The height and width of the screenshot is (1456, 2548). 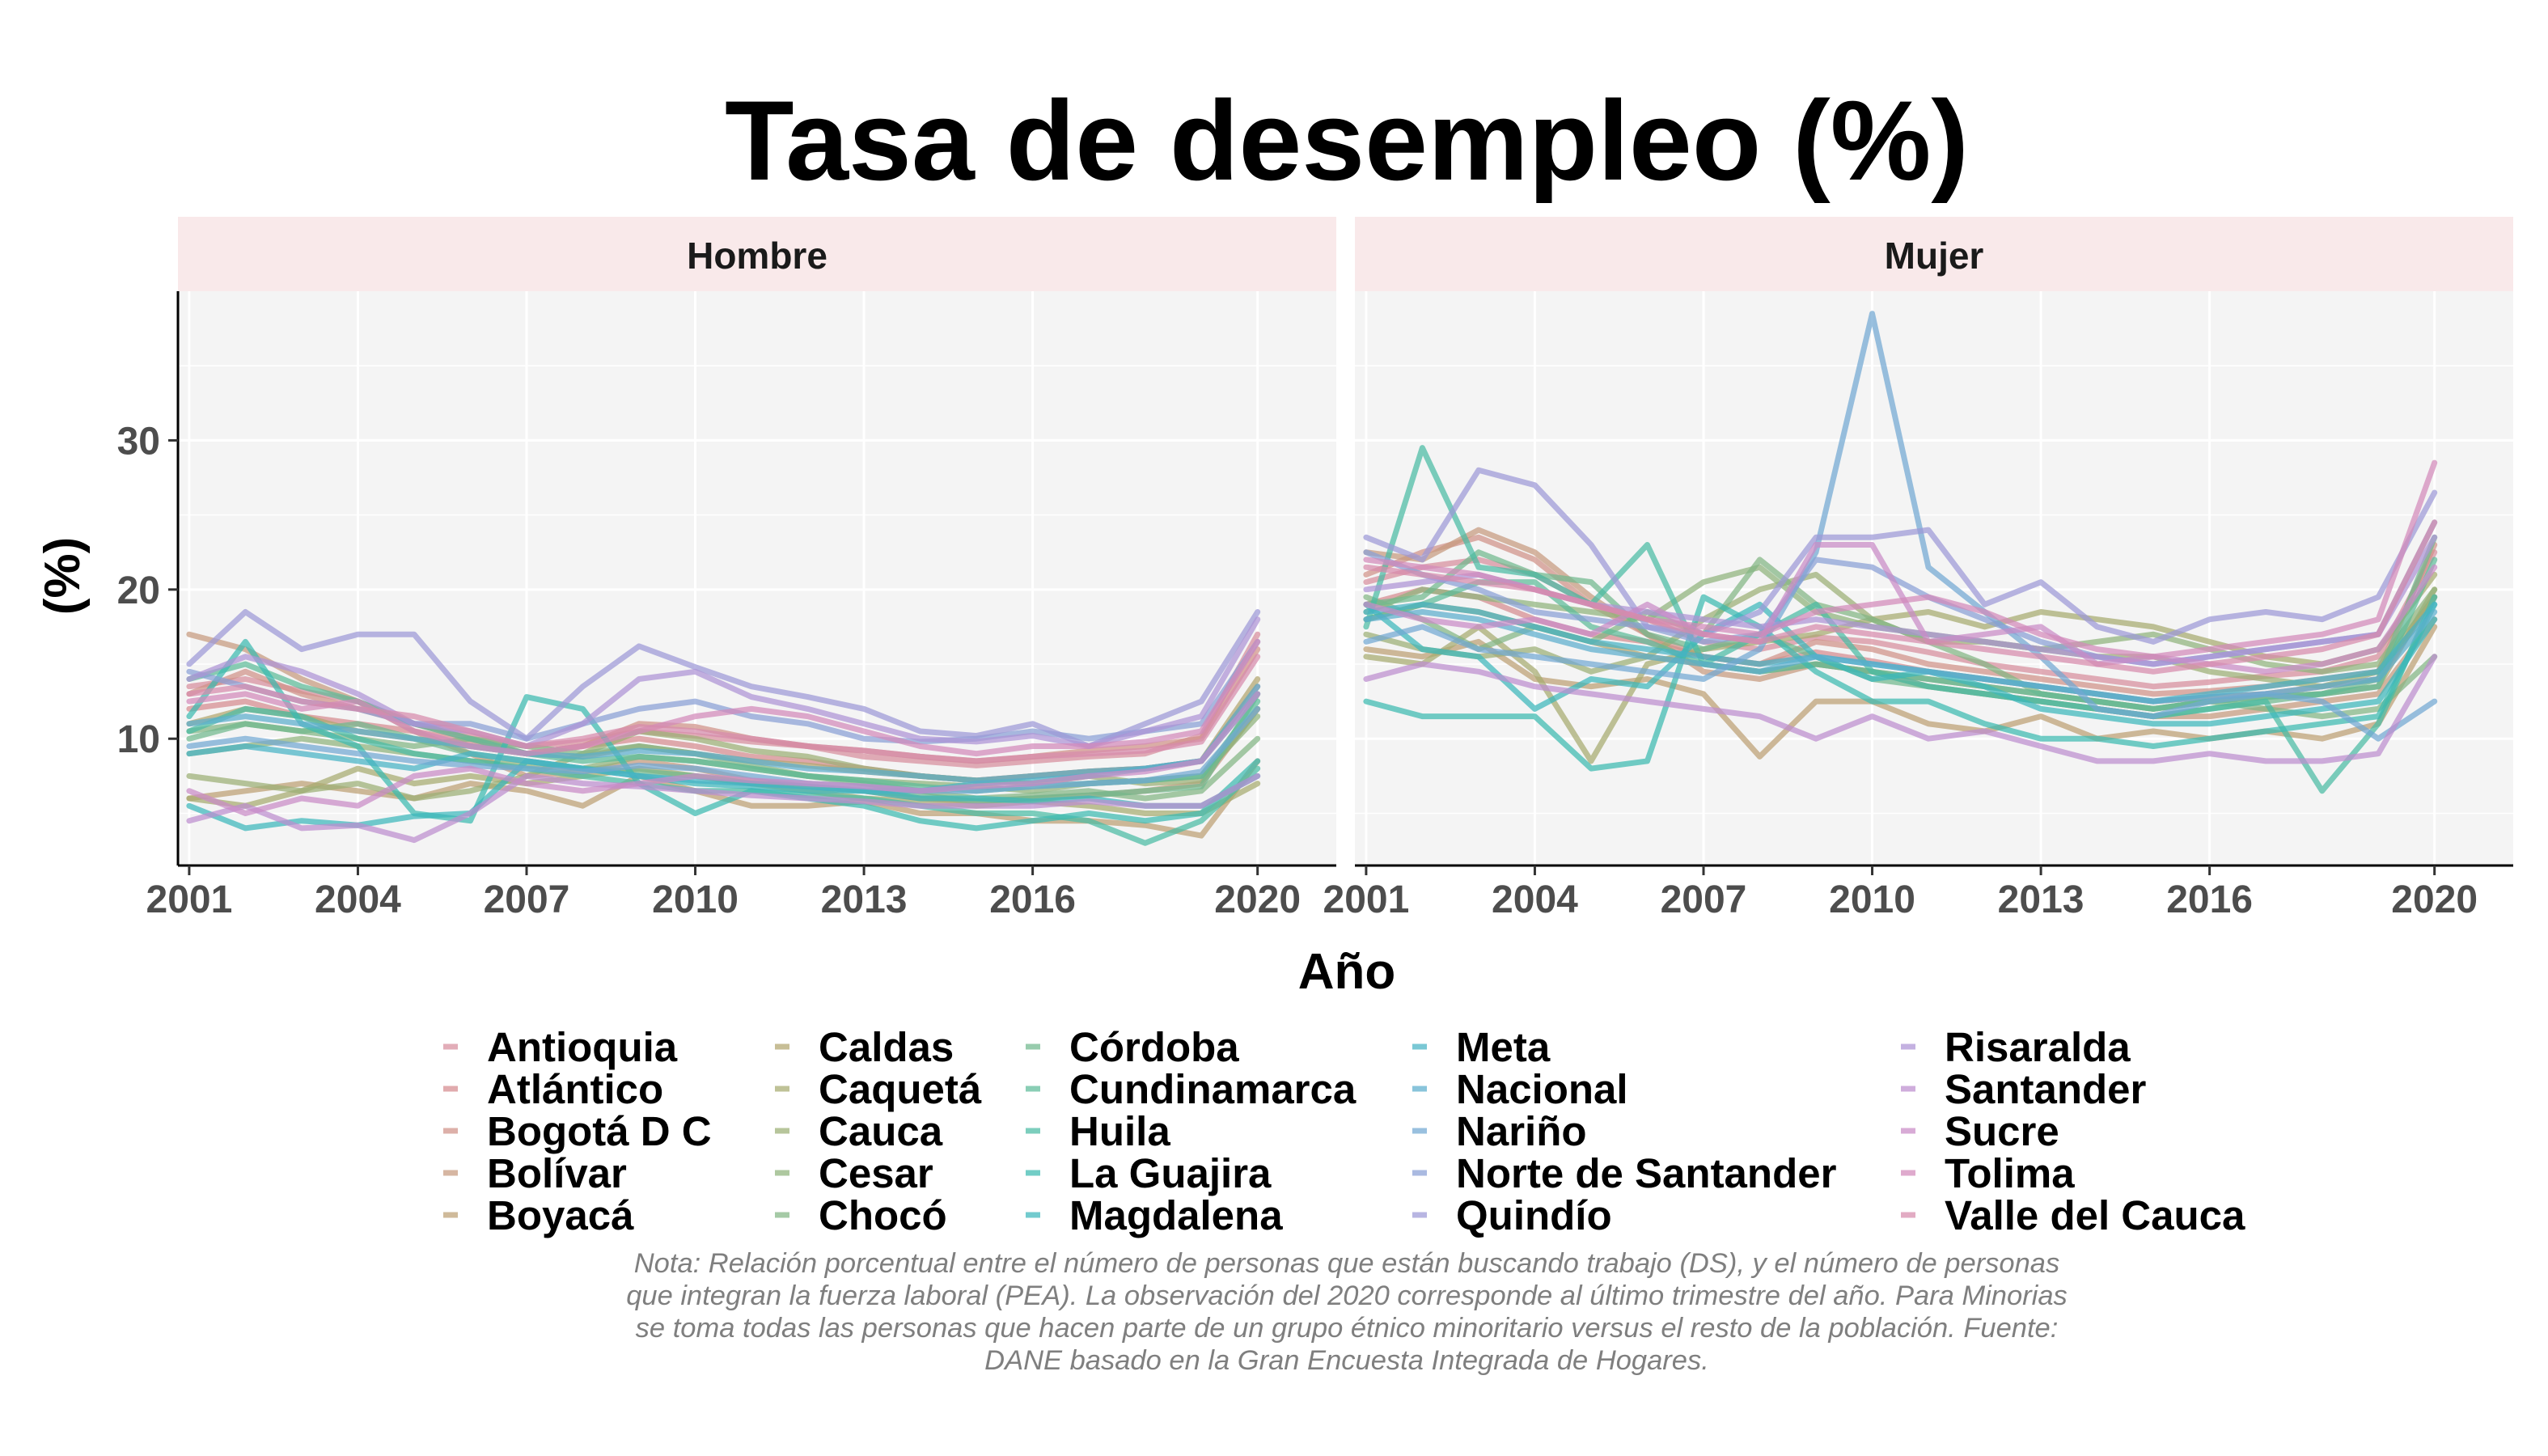 I want to click on legend-label: Cauca, so click(x=881, y=1131).